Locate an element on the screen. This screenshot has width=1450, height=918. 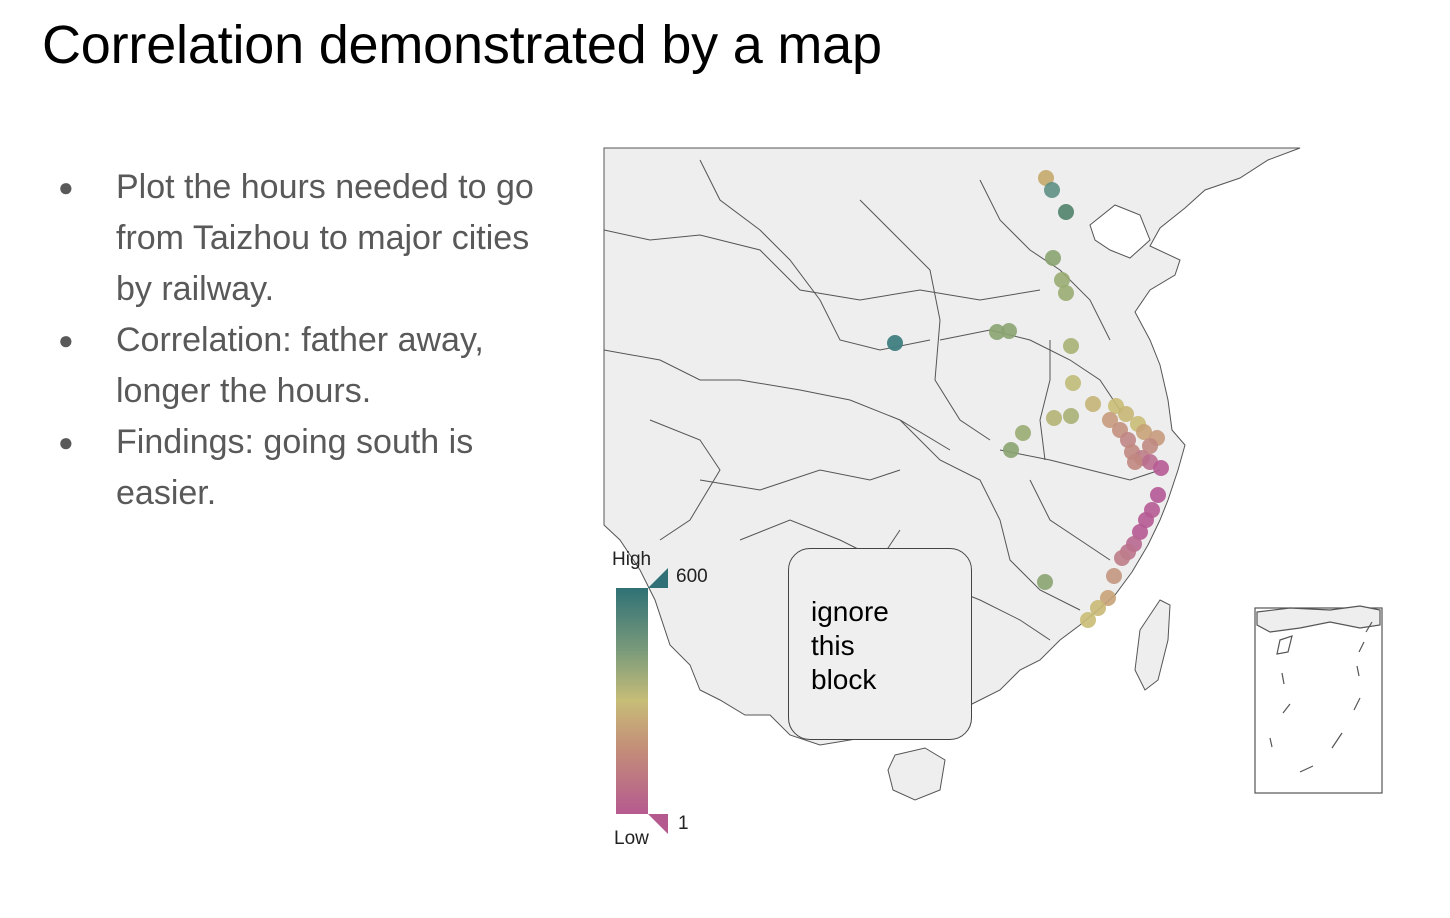
map-data-points is located at coordinates (1028, 399).